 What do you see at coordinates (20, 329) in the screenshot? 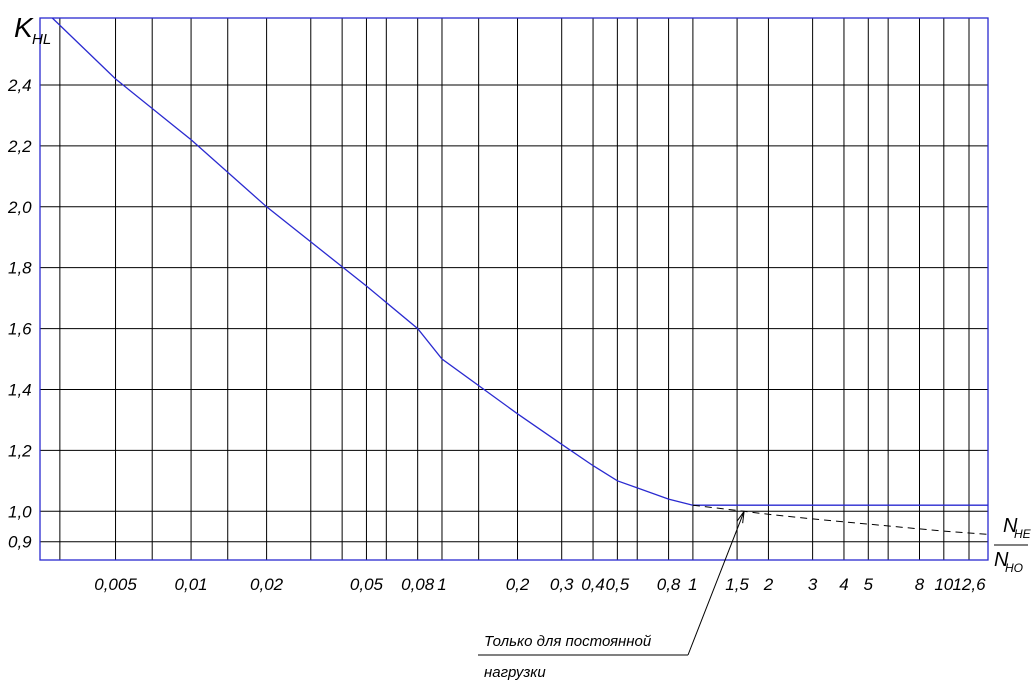
I see `y-tick-label: 1,6` at bounding box center [20, 329].